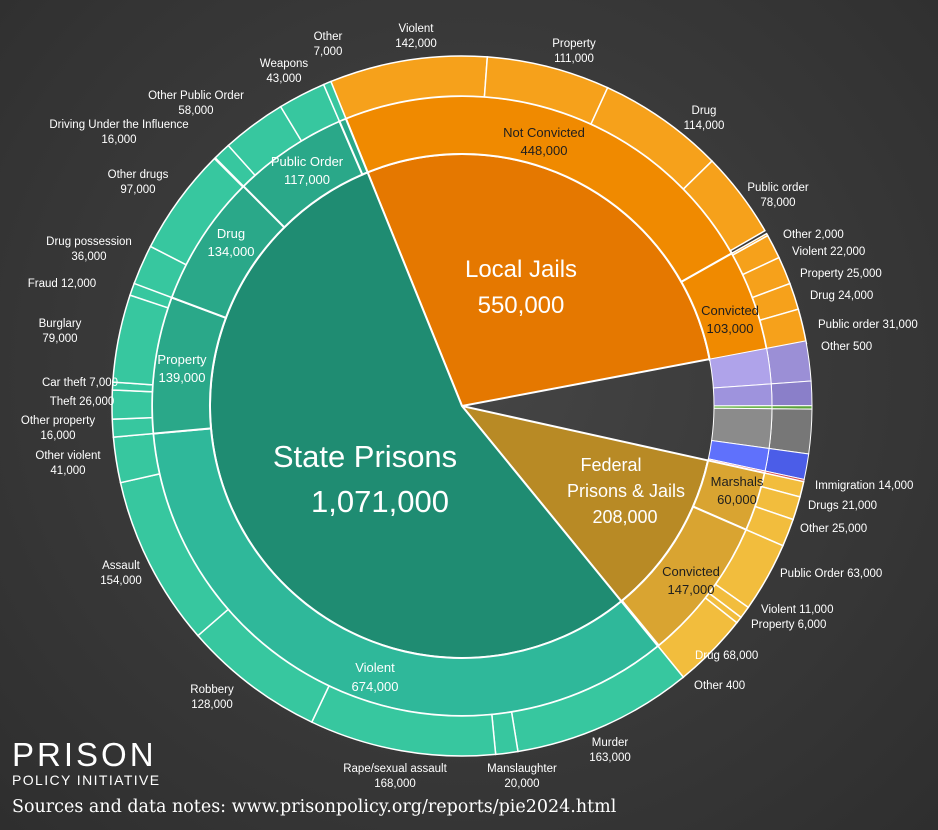 This screenshot has width=938, height=830. Describe the element at coordinates (307, 179) in the screenshot. I see `mid-state-public-order-value: 117,000` at that location.